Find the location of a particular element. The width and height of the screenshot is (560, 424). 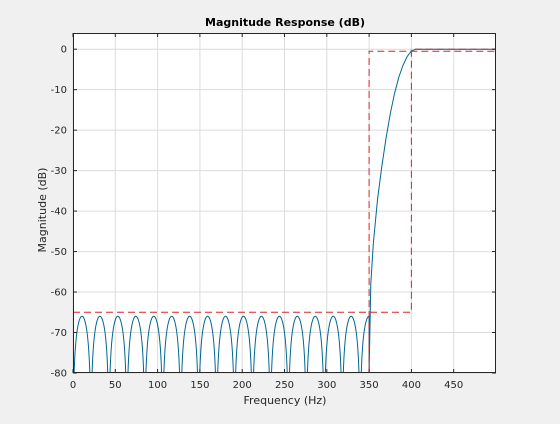

y-axis-label: Magnitude (dB) is located at coordinates (42, 210).